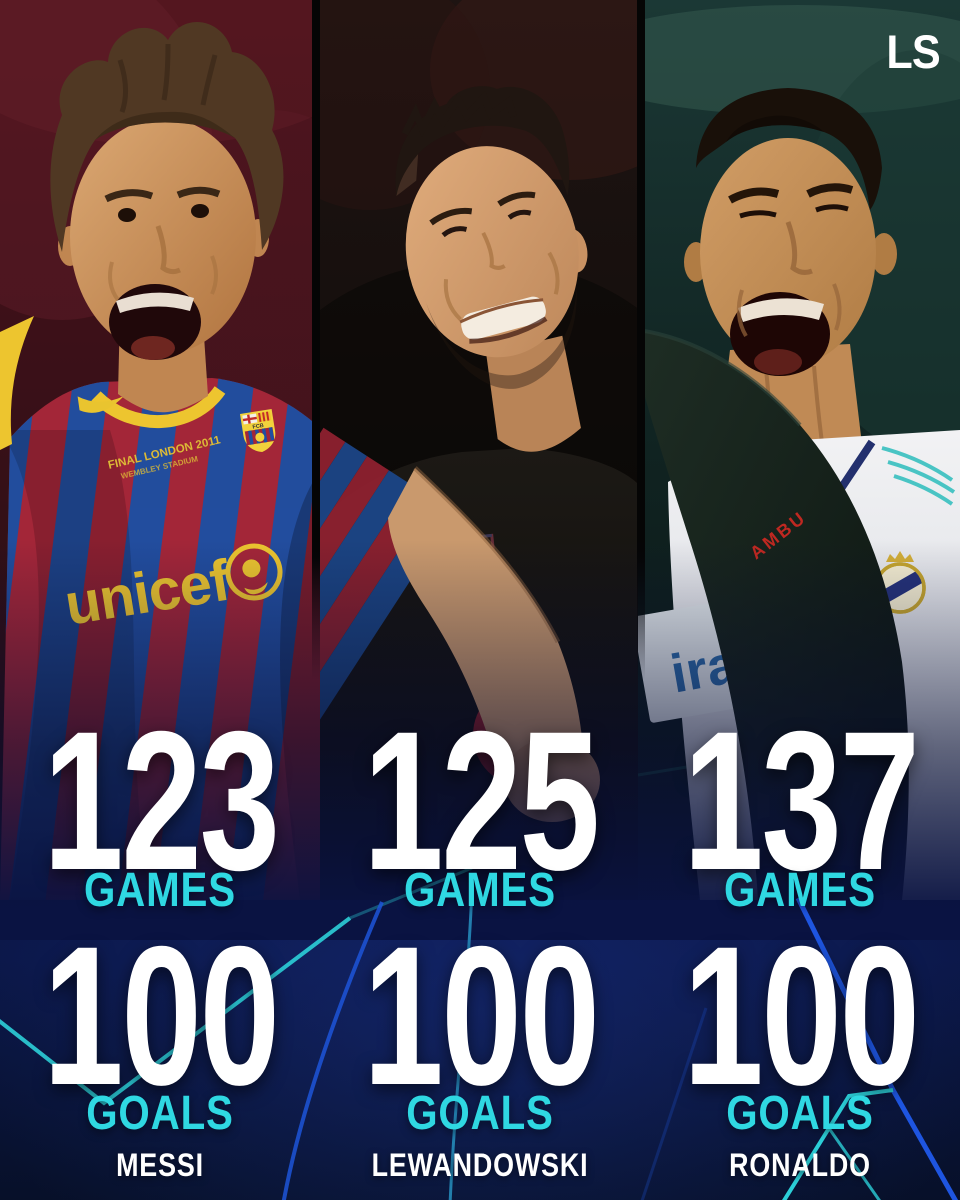 Image resolution: width=960 pixels, height=1200 pixels. What do you see at coordinates (258, 427) in the screenshot?
I see `fcb-crest-text: FCB` at bounding box center [258, 427].